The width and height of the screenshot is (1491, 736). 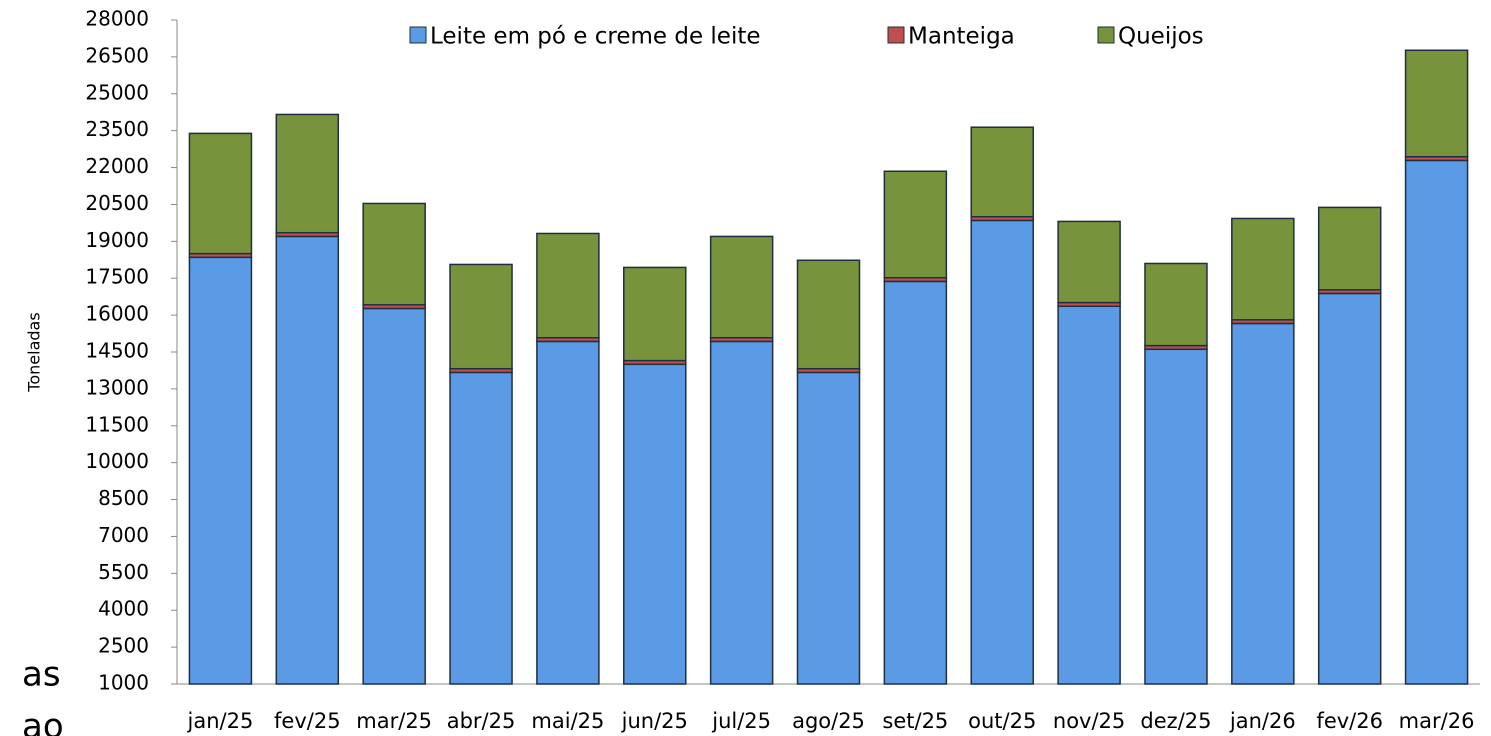 I want to click on legend-label: Manteiga, so click(x=961, y=37).